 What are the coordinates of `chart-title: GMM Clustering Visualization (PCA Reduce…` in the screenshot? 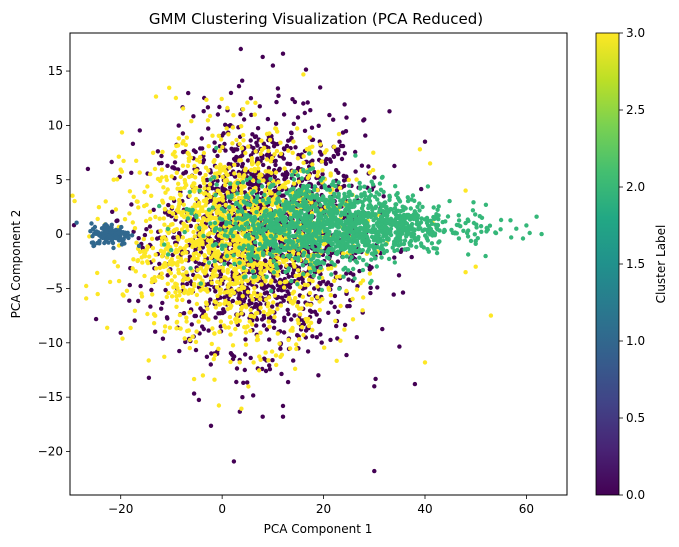 It's located at (316, 19).